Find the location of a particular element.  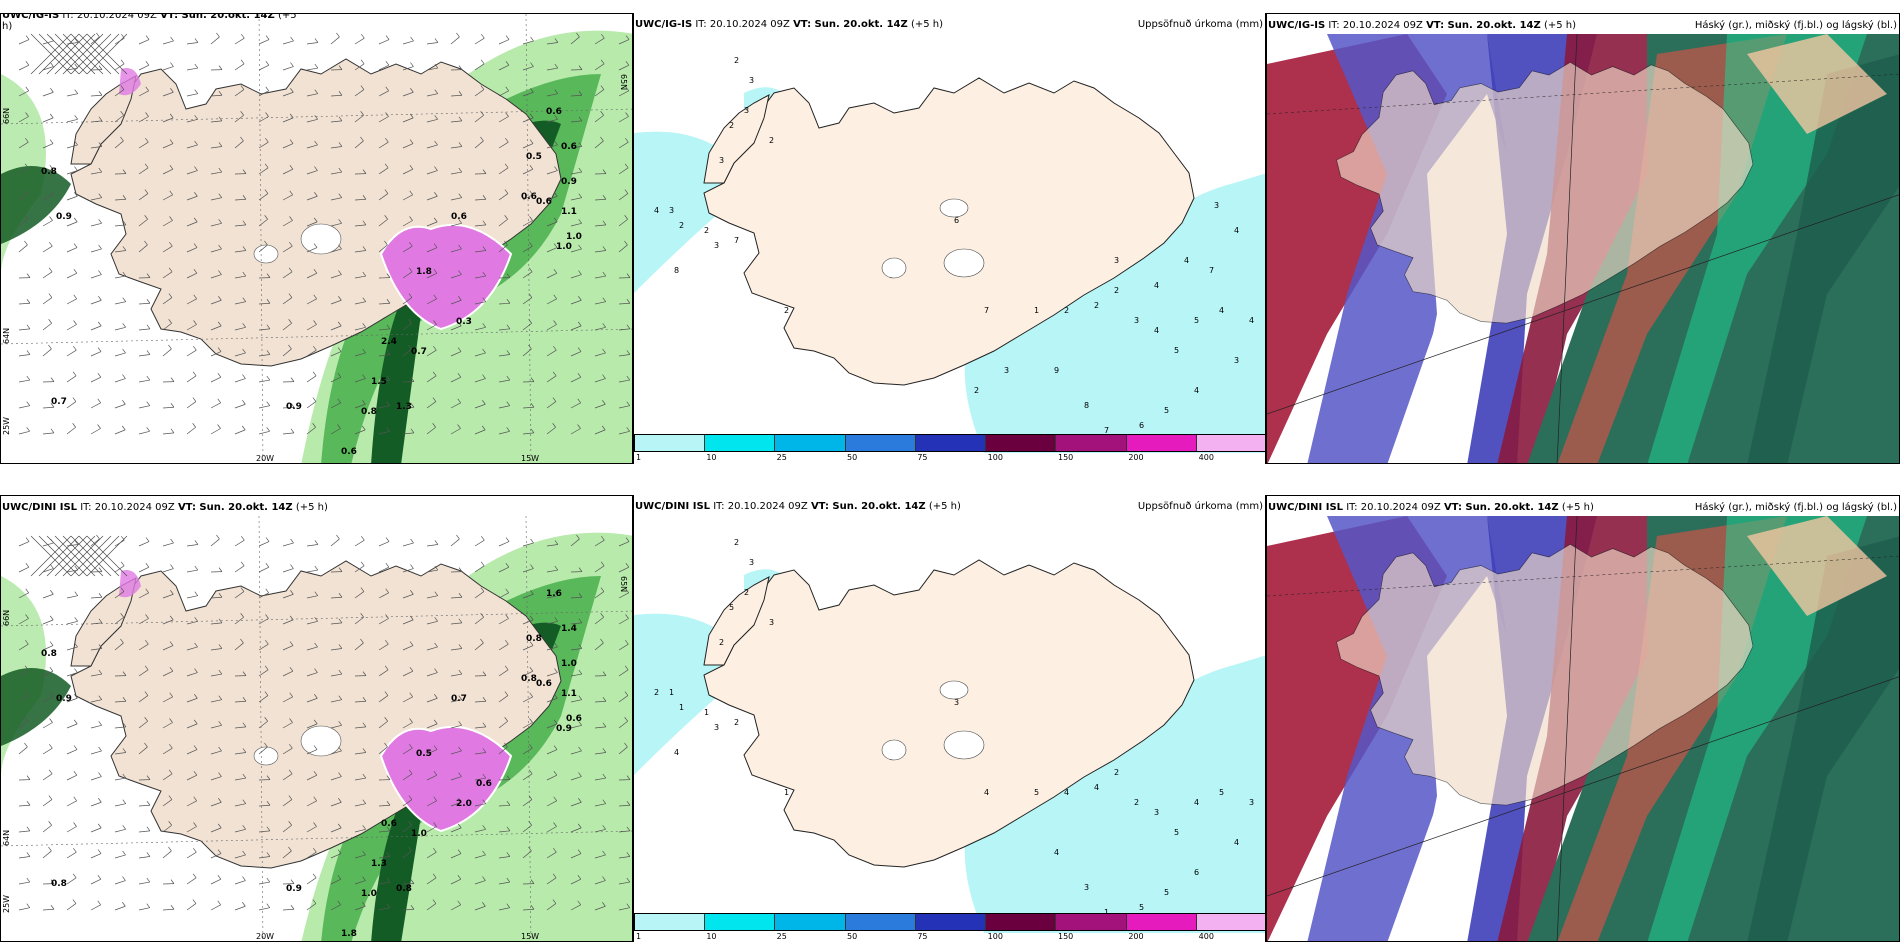

snow-depth-label: 1.4 is located at coordinates (569, 629).